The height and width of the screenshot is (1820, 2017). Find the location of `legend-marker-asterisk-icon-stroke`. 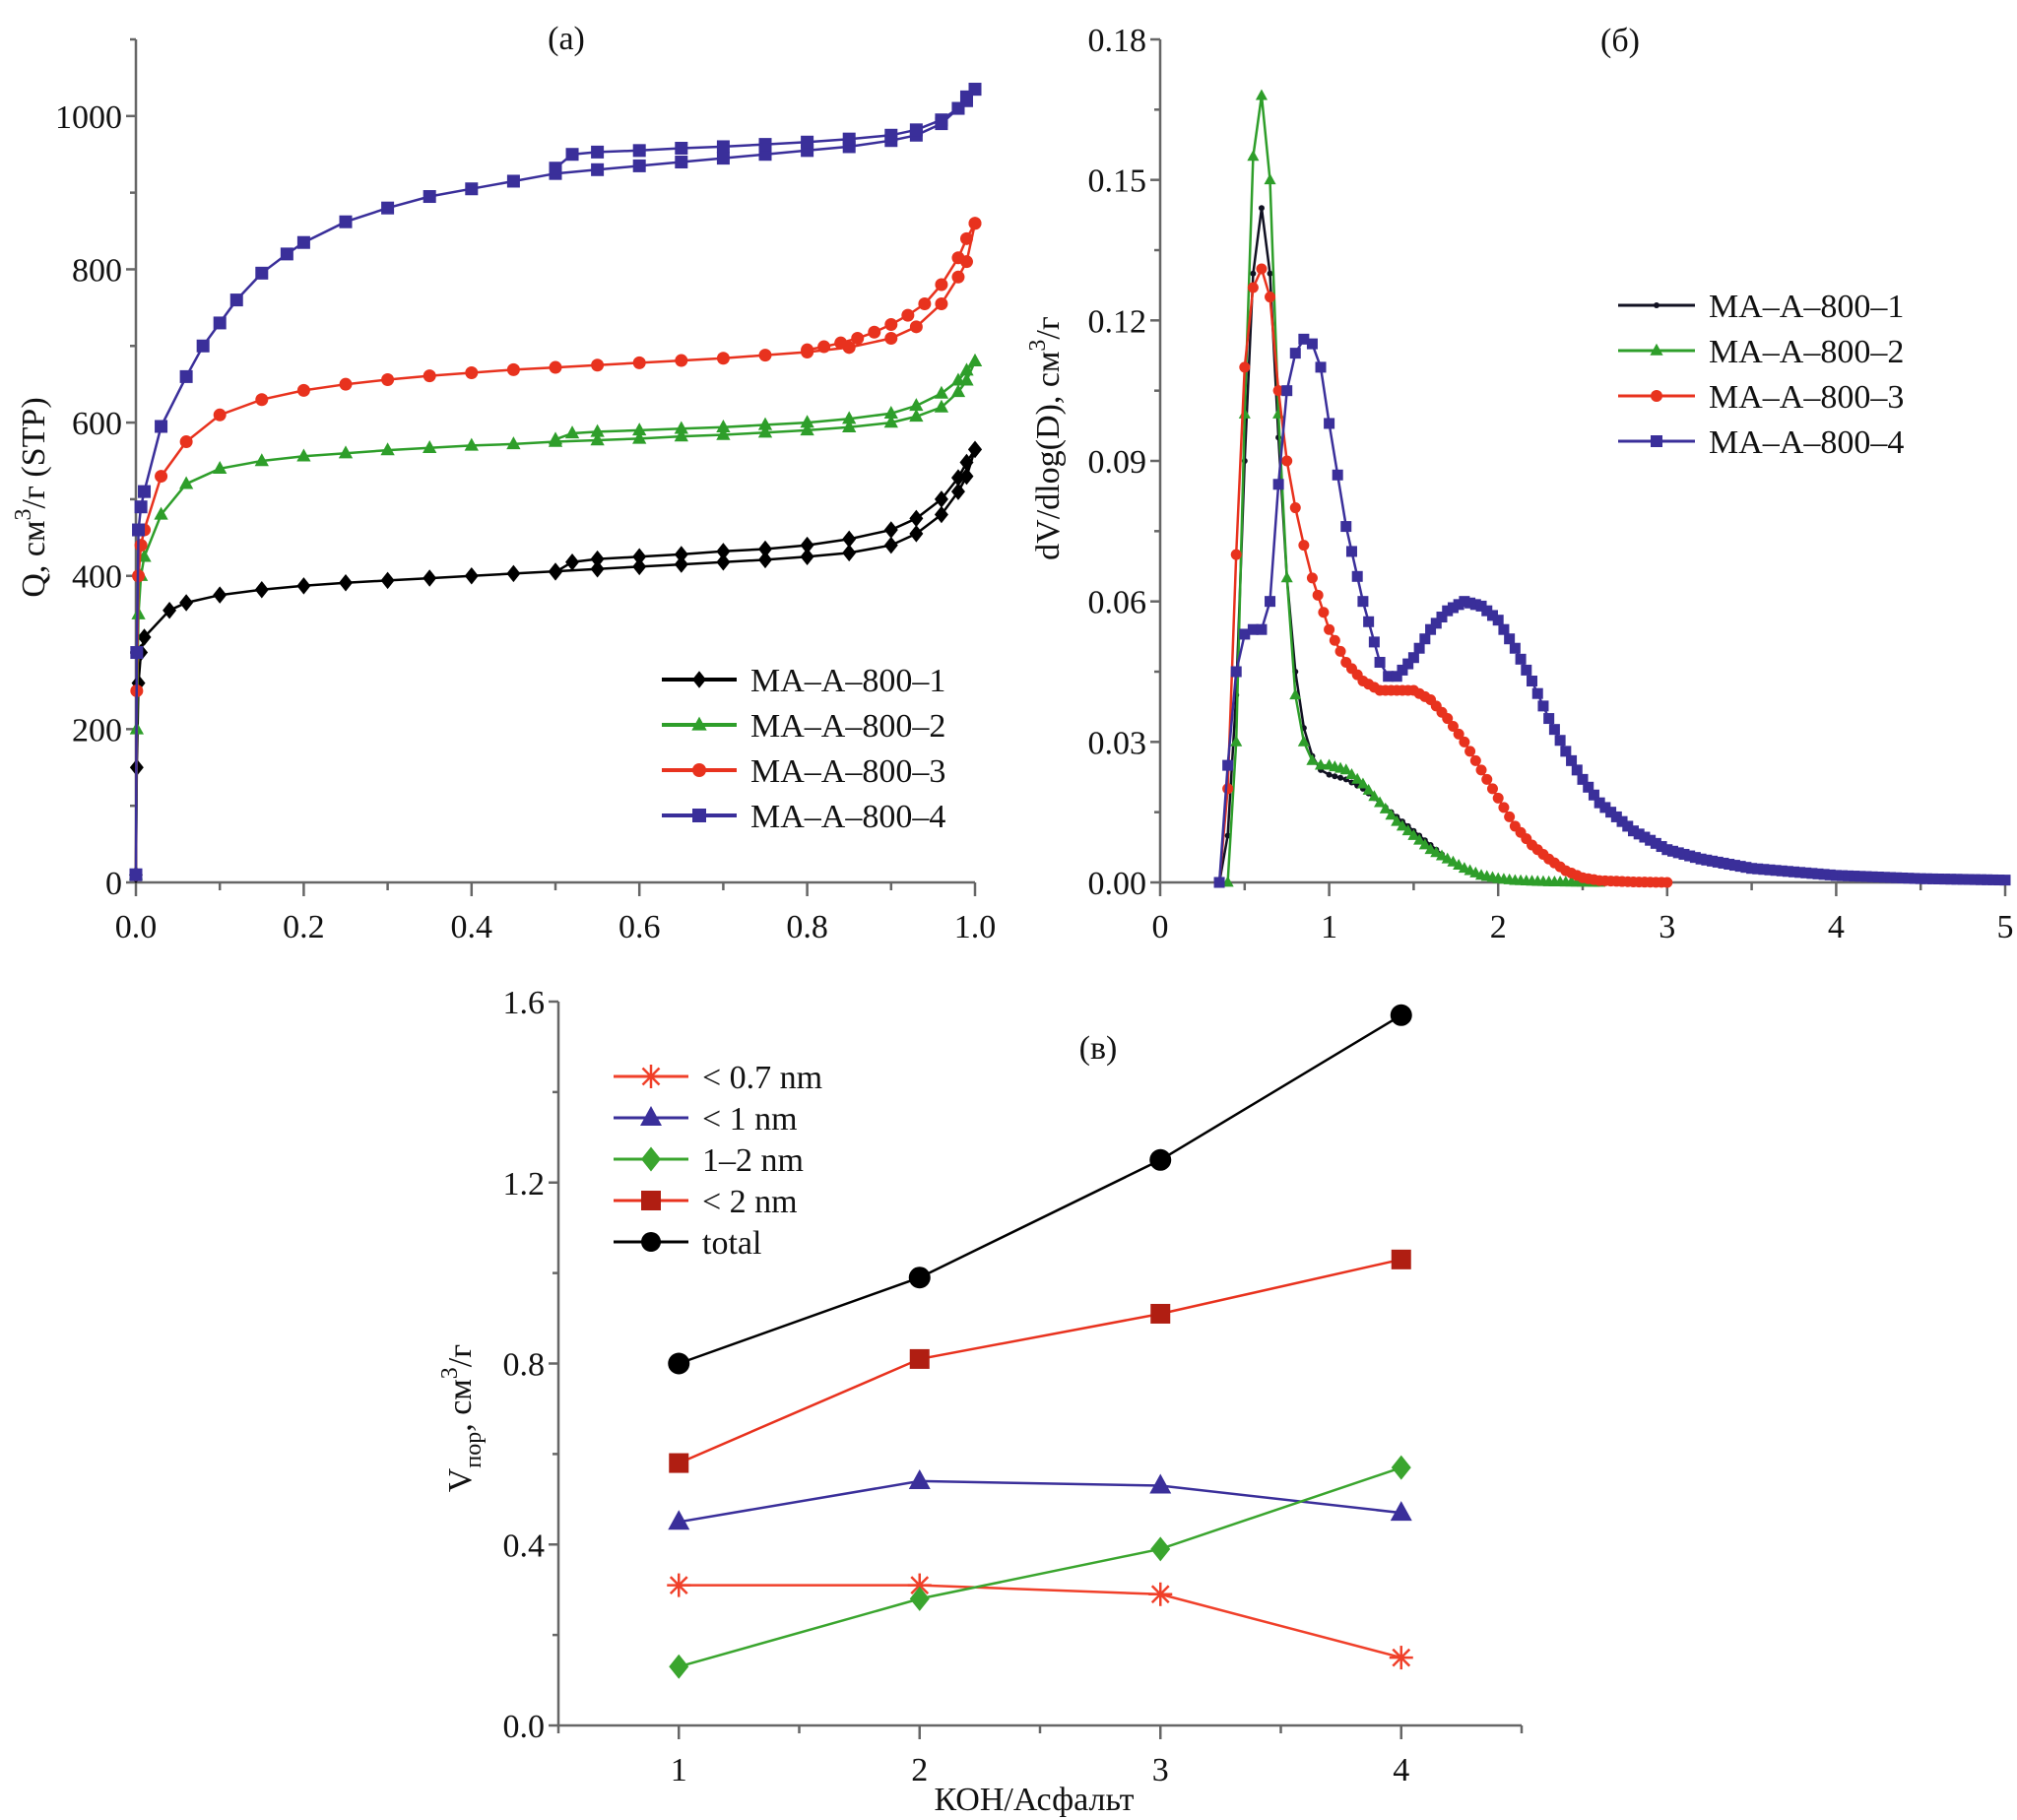

legend-marker-asterisk-icon-stroke is located at coordinates (651, 1076).